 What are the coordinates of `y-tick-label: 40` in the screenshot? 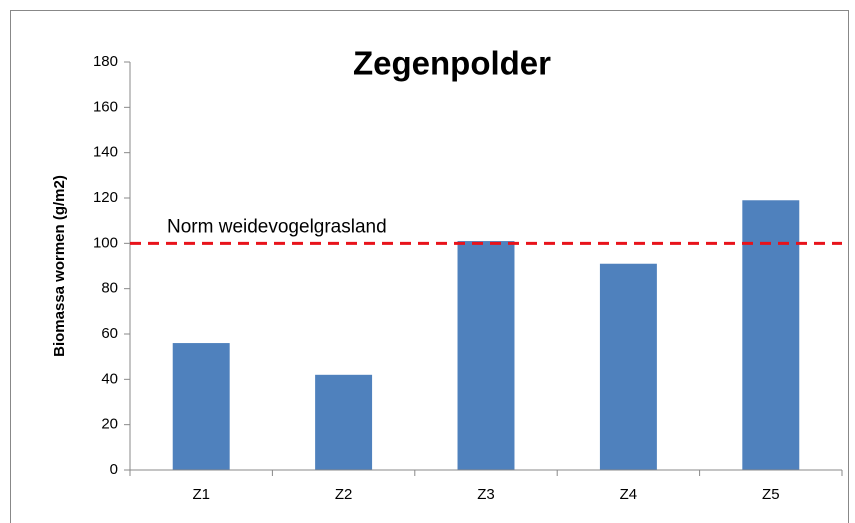 It's located at (109, 378).